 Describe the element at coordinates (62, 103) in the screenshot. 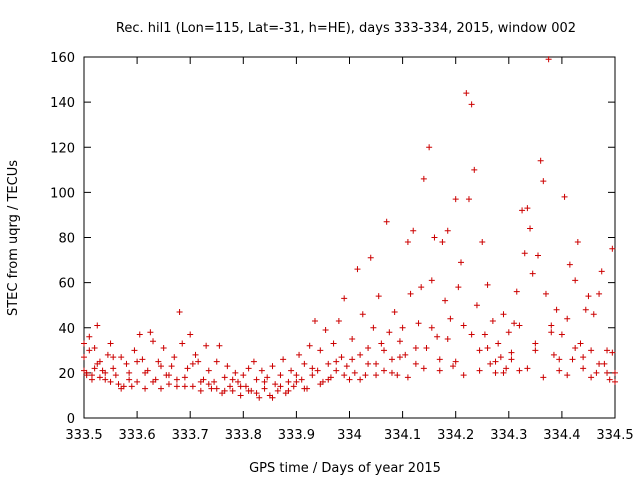

I see `y-tick-label: 140` at that location.